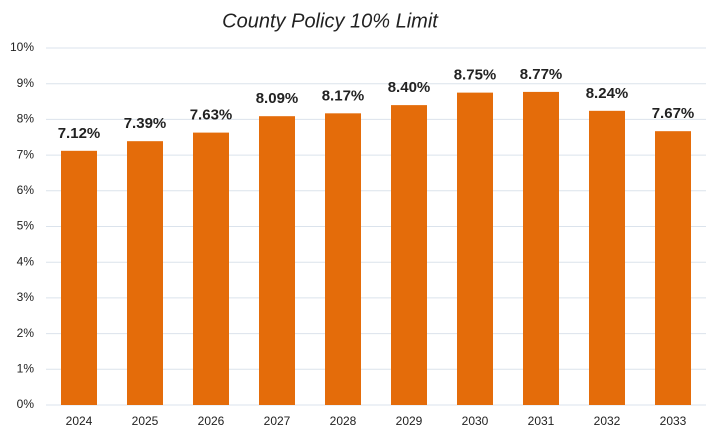  Describe the element at coordinates (541, 421) in the screenshot. I see `x-tick-label: 2031` at that location.